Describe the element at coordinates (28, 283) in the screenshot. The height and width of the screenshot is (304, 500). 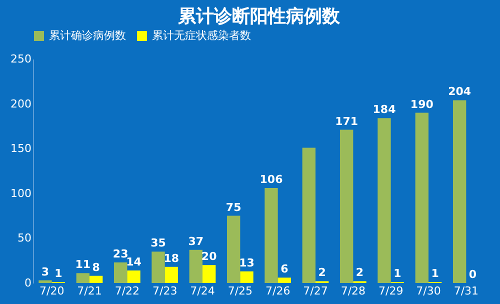
I see `y-tick-label: 0` at that location.